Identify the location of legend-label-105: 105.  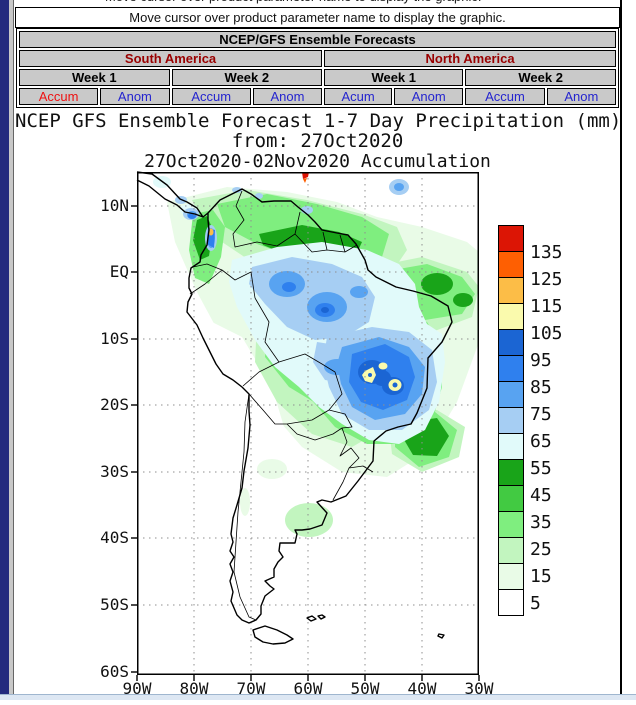
(546, 333).